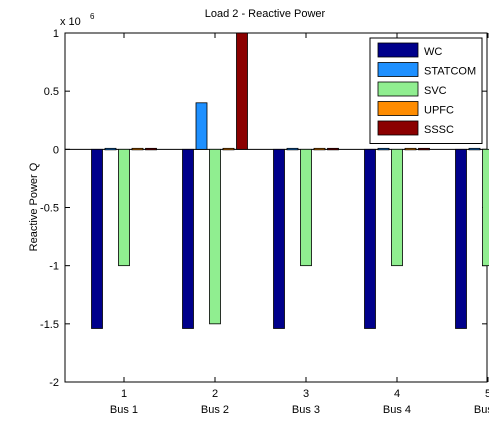 This screenshot has width=489, height=421. Describe the element at coordinates (265, 14) in the screenshot. I see `chart-title: Load 2 - Reactive Power` at that location.